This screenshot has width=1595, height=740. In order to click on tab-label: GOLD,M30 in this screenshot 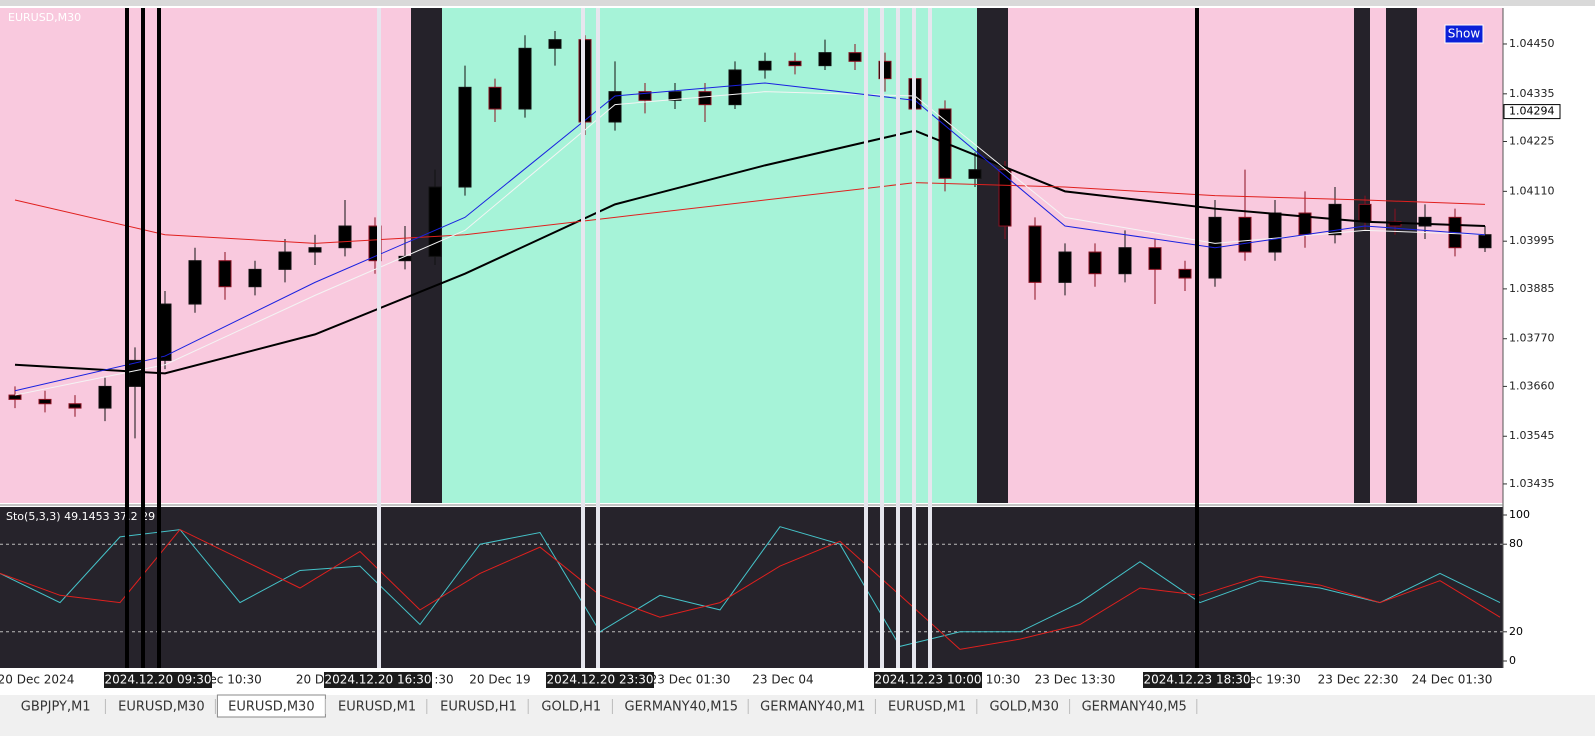, I will do `click(1023, 707)`.